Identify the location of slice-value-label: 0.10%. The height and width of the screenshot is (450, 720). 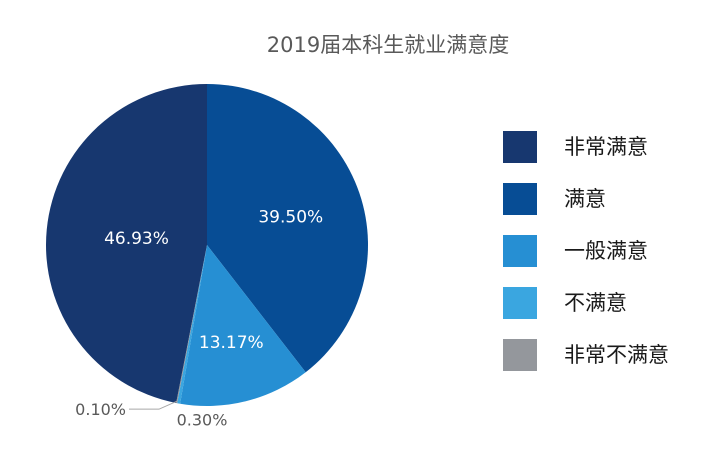
(100, 409).